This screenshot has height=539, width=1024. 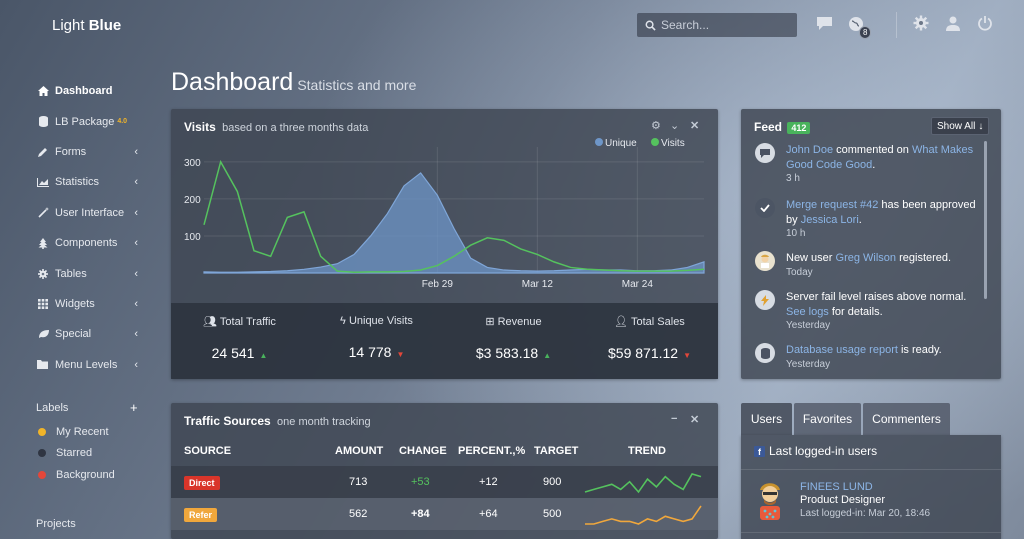 I want to click on column-header: AMOUNT, so click(x=359, y=451).